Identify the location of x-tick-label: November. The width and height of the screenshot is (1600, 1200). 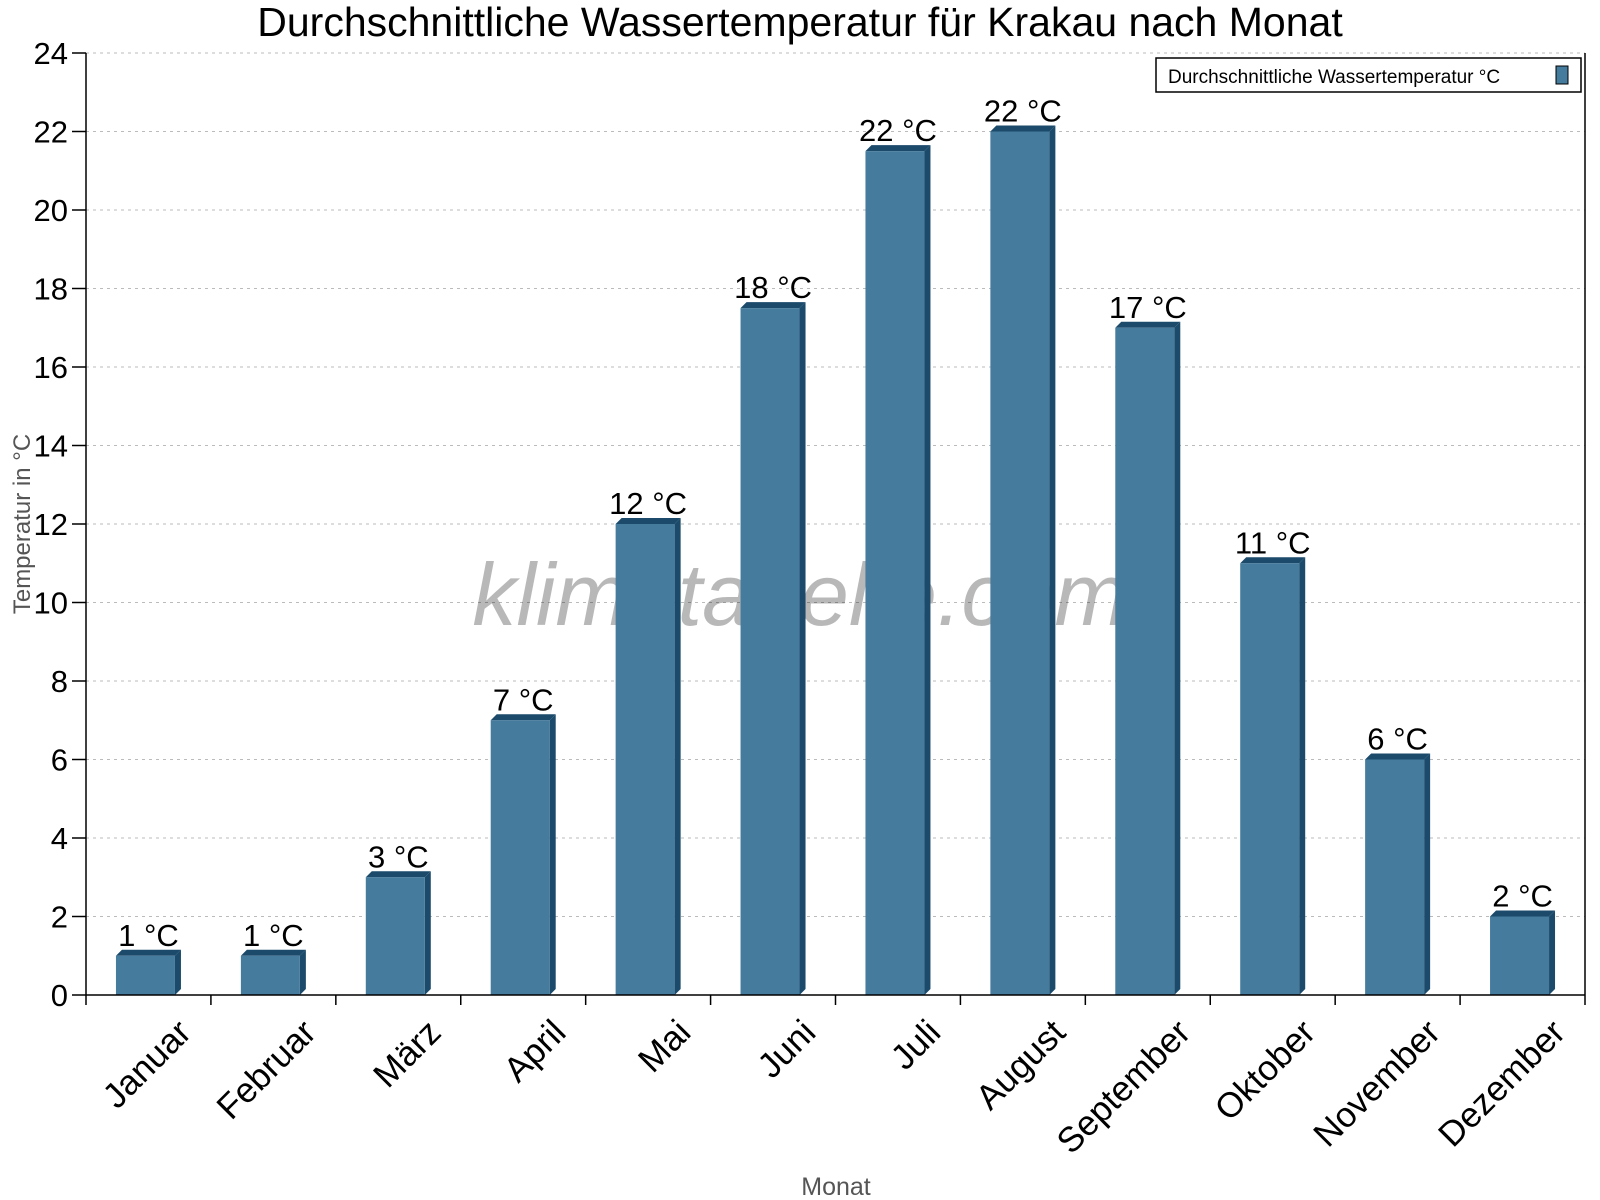
(1377, 1083).